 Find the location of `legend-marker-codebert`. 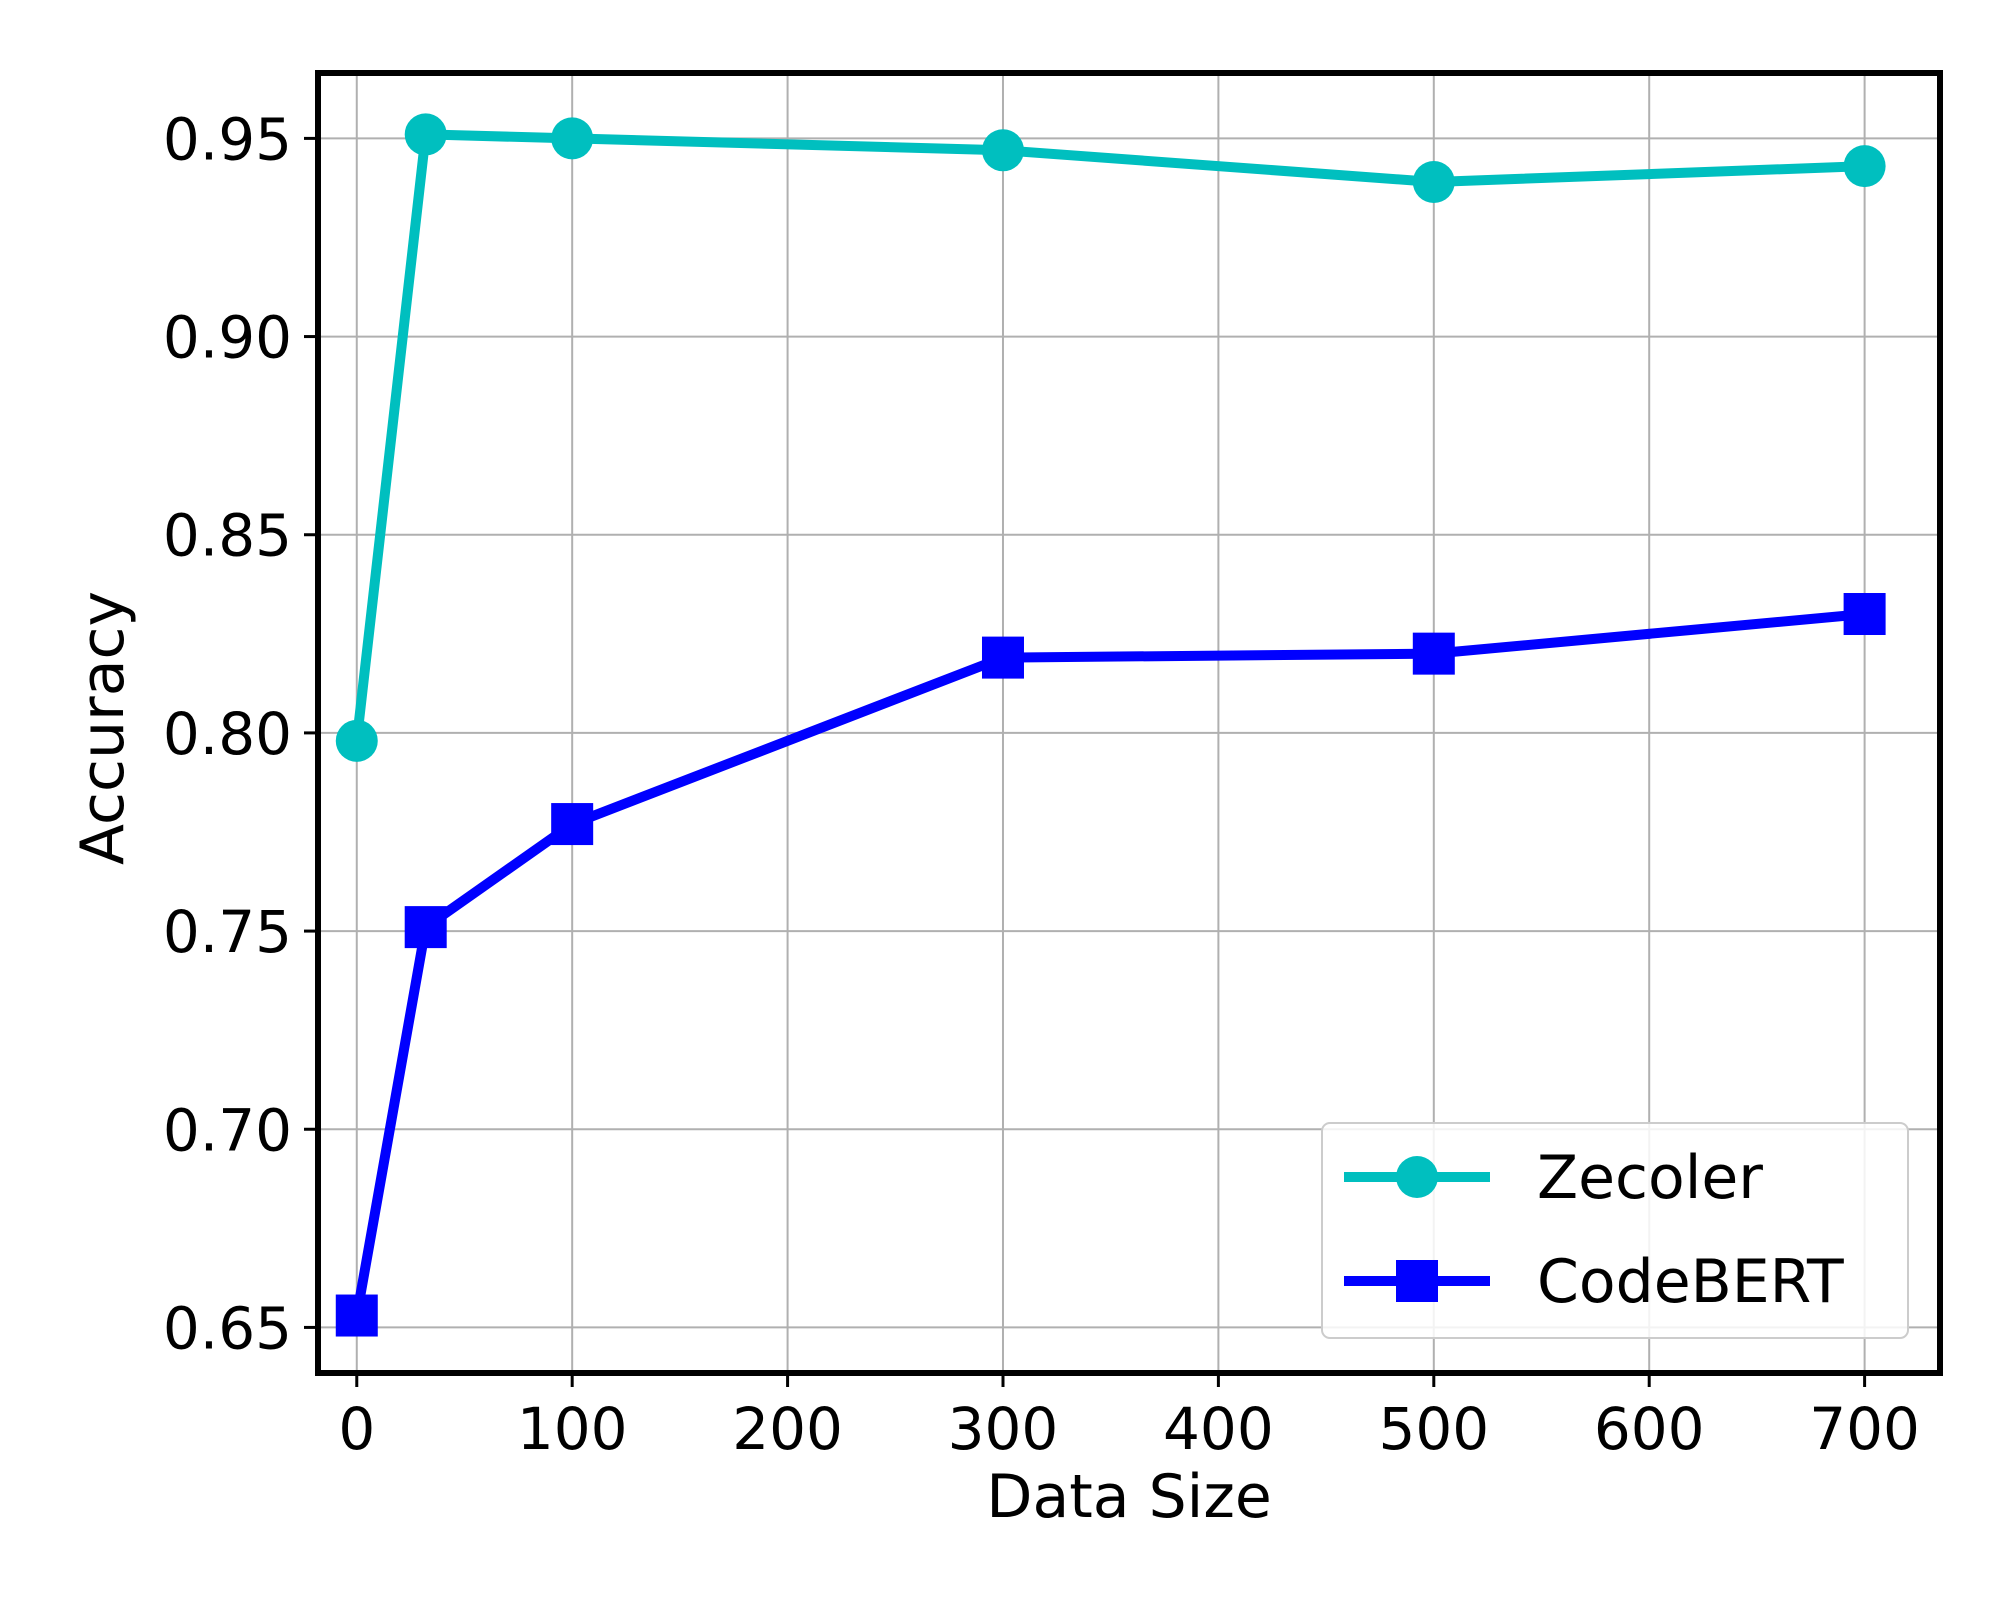

legend-marker-codebert is located at coordinates (1417, 1281).